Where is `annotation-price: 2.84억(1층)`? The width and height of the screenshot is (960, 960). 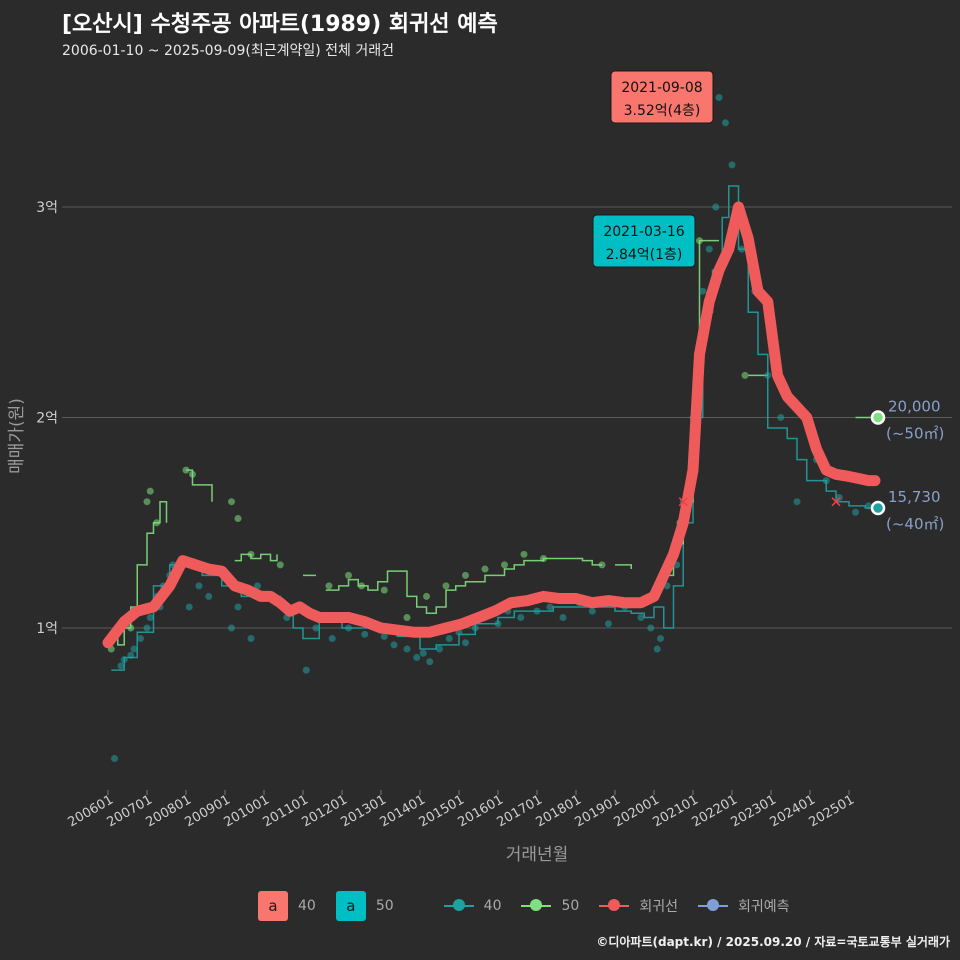 annotation-price: 2.84억(1층) is located at coordinates (644, 255).